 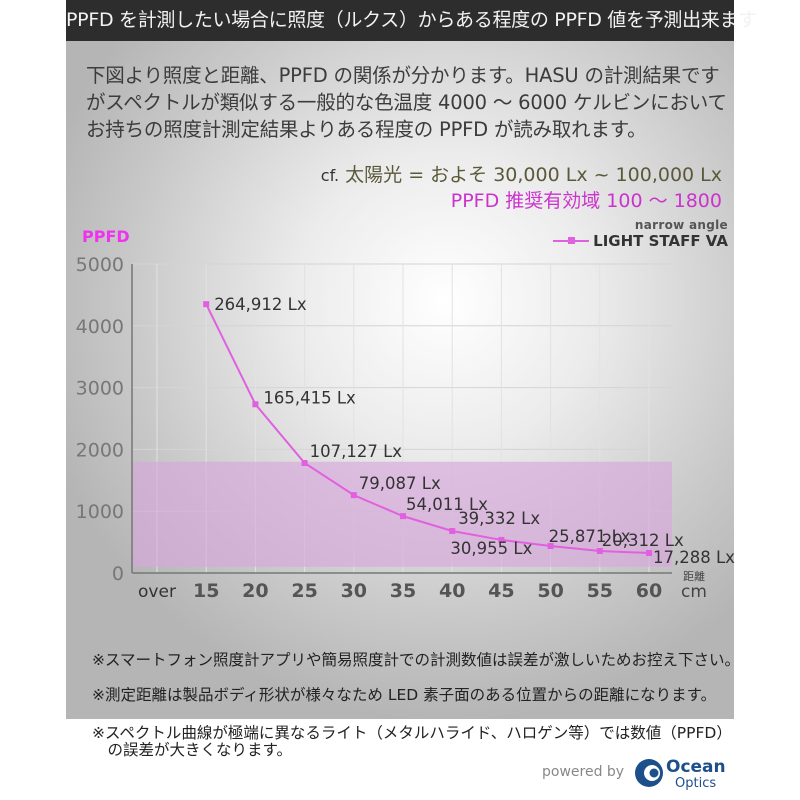 What do you see at coordinates (100, 327) in the screenshot?
I see `y-tick: 4000` at bounding box center [100, 327].